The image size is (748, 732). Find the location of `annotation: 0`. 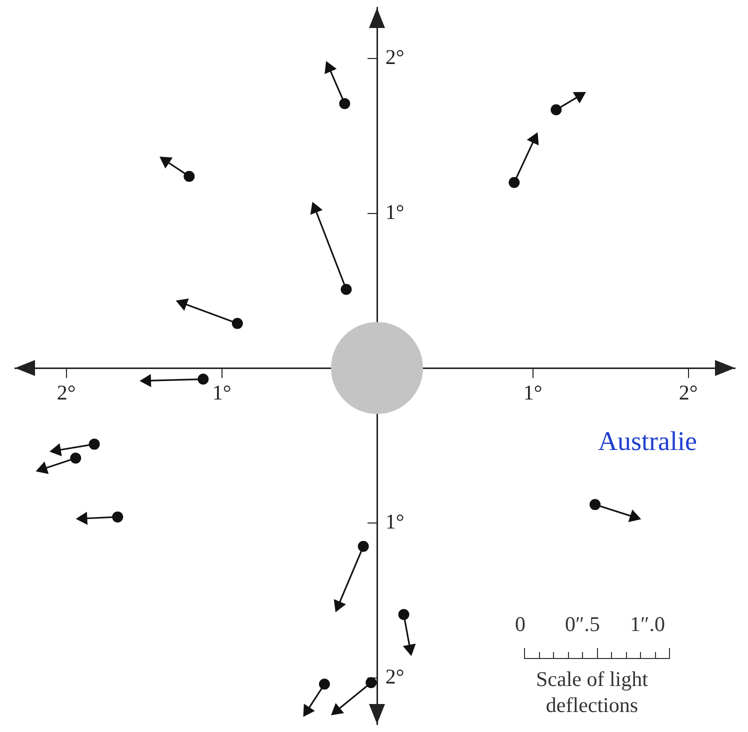

annotation: 0 is located at coordinates (520, 624).